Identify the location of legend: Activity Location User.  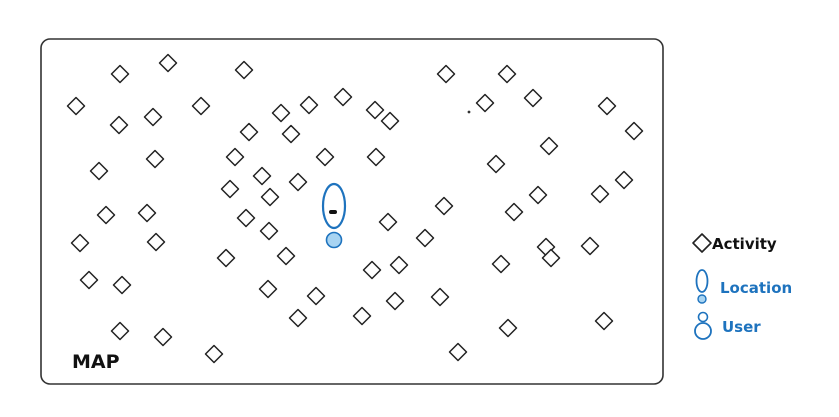
(742, 286).